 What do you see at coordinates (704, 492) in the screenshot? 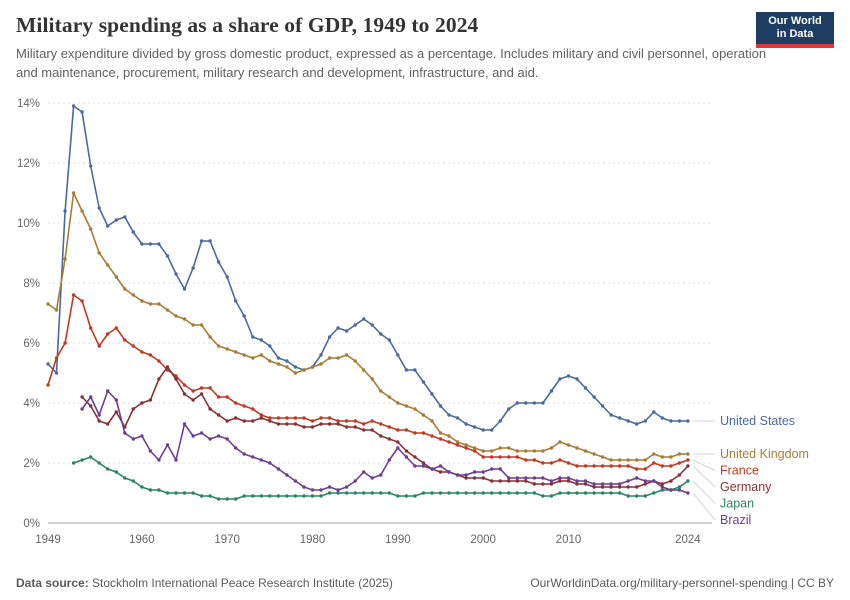
I see `legend-connector` at bounding box center [704, 492].